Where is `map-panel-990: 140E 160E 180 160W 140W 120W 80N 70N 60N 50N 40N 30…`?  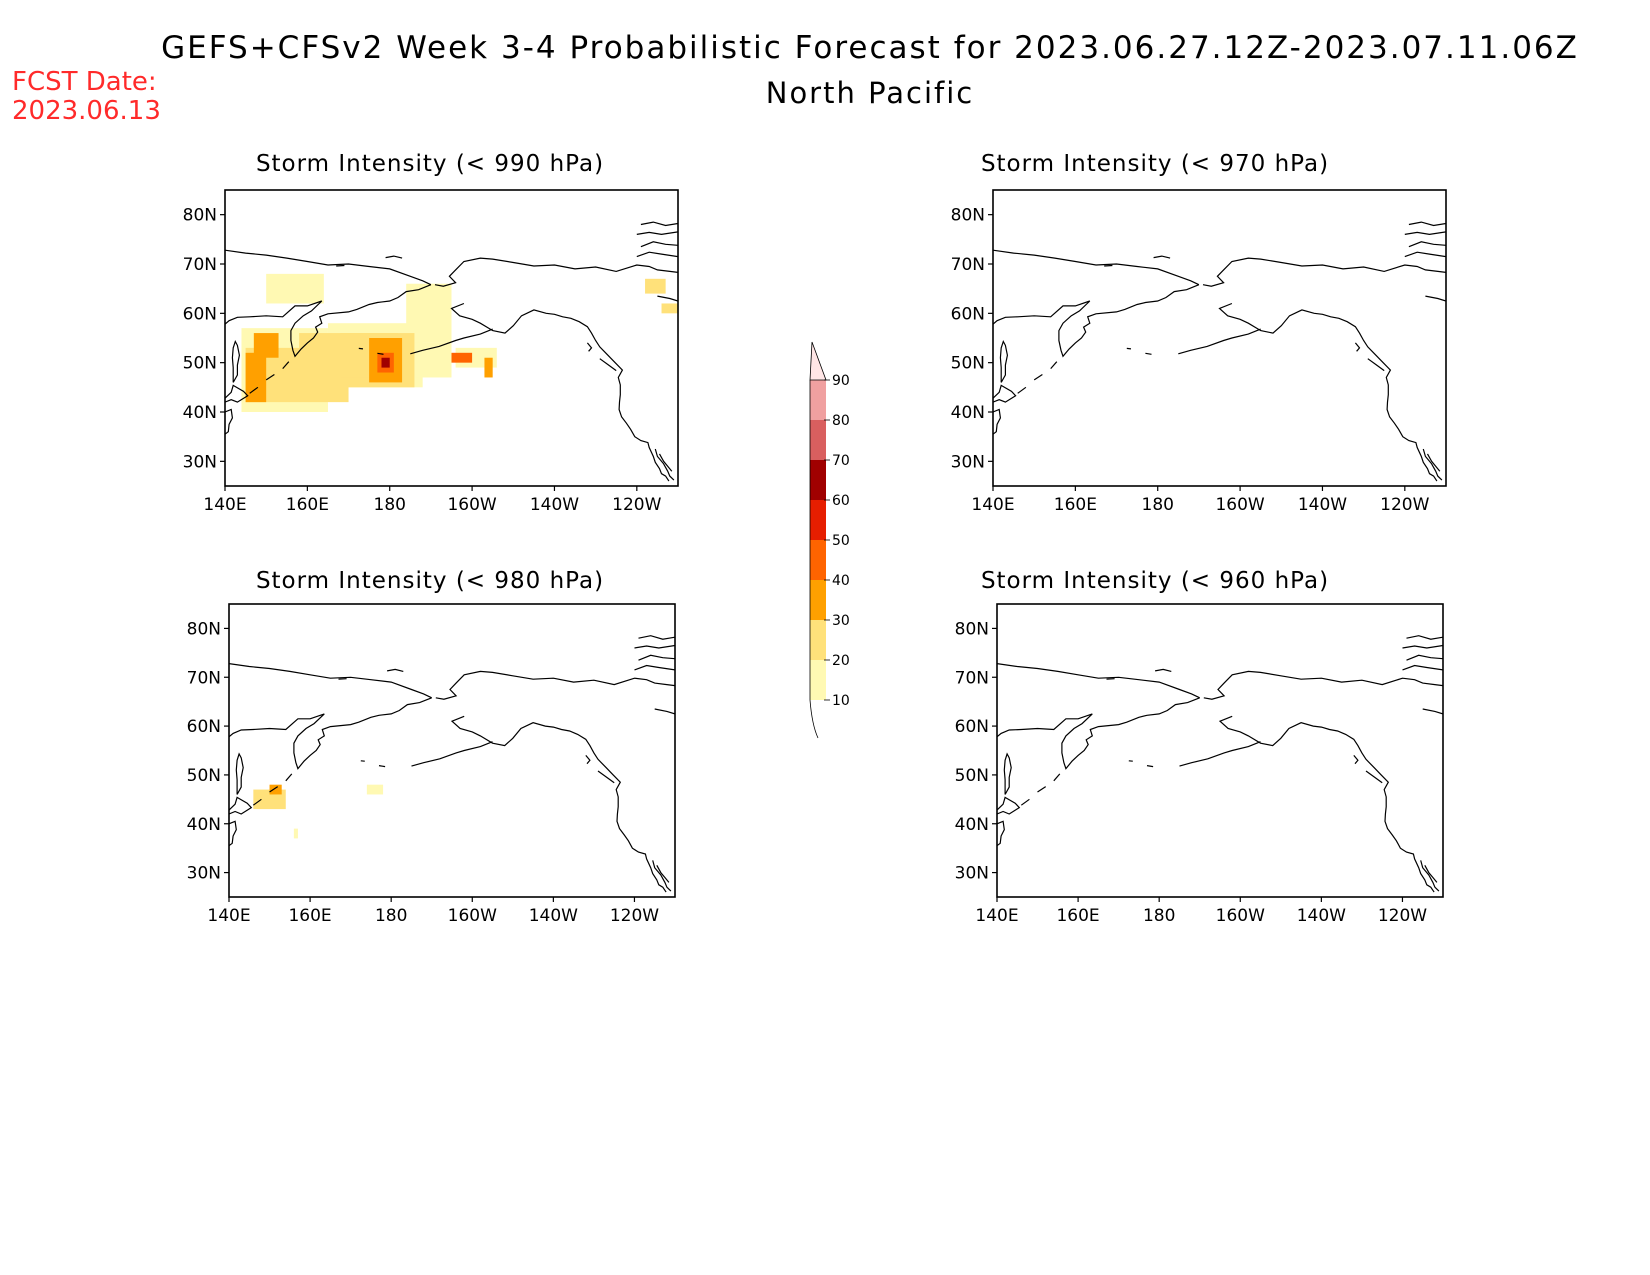 map-panel-990: 140E 160E 180 160W 140W 120W 80N 70N 60N 50N 40N 30… is located at coordinates (431, 352).